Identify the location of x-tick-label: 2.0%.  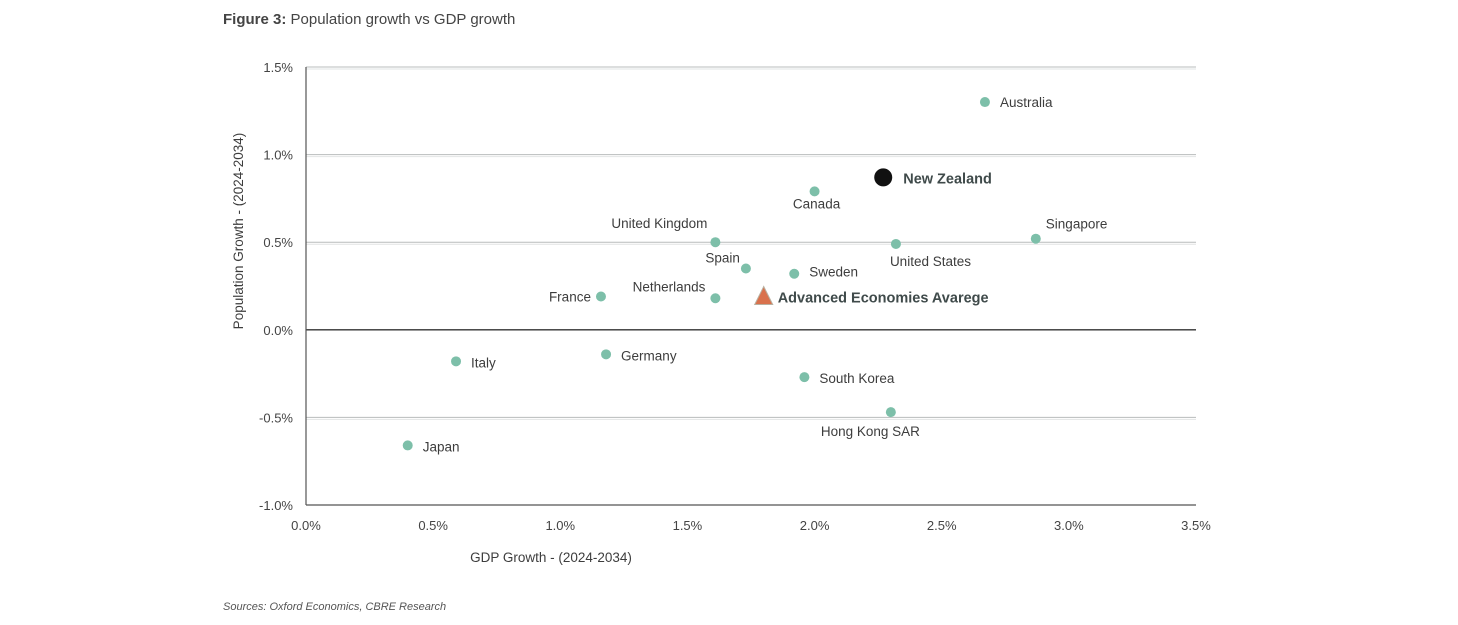
(815, 525).